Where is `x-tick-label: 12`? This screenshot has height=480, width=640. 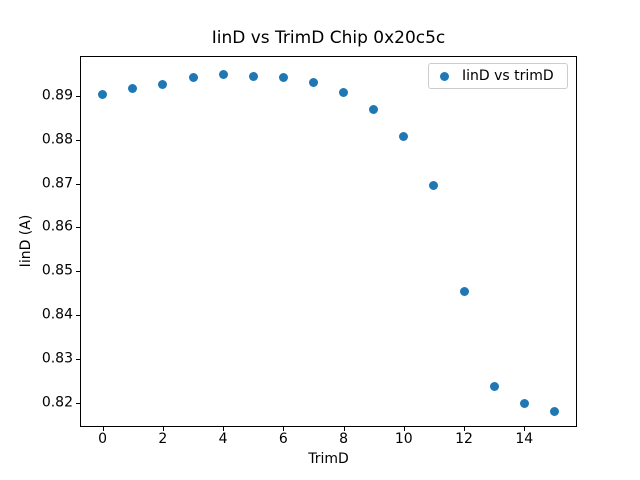
x-tick-label: 12 is located at coordinates (464, 439).